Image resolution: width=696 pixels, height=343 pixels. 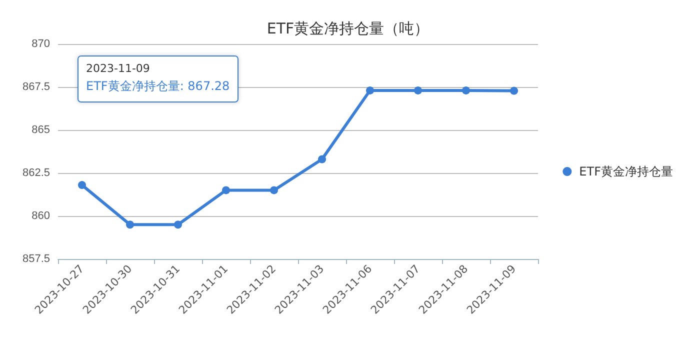 I want to click on y-tick-label: 870, so click(x=41, y=44).